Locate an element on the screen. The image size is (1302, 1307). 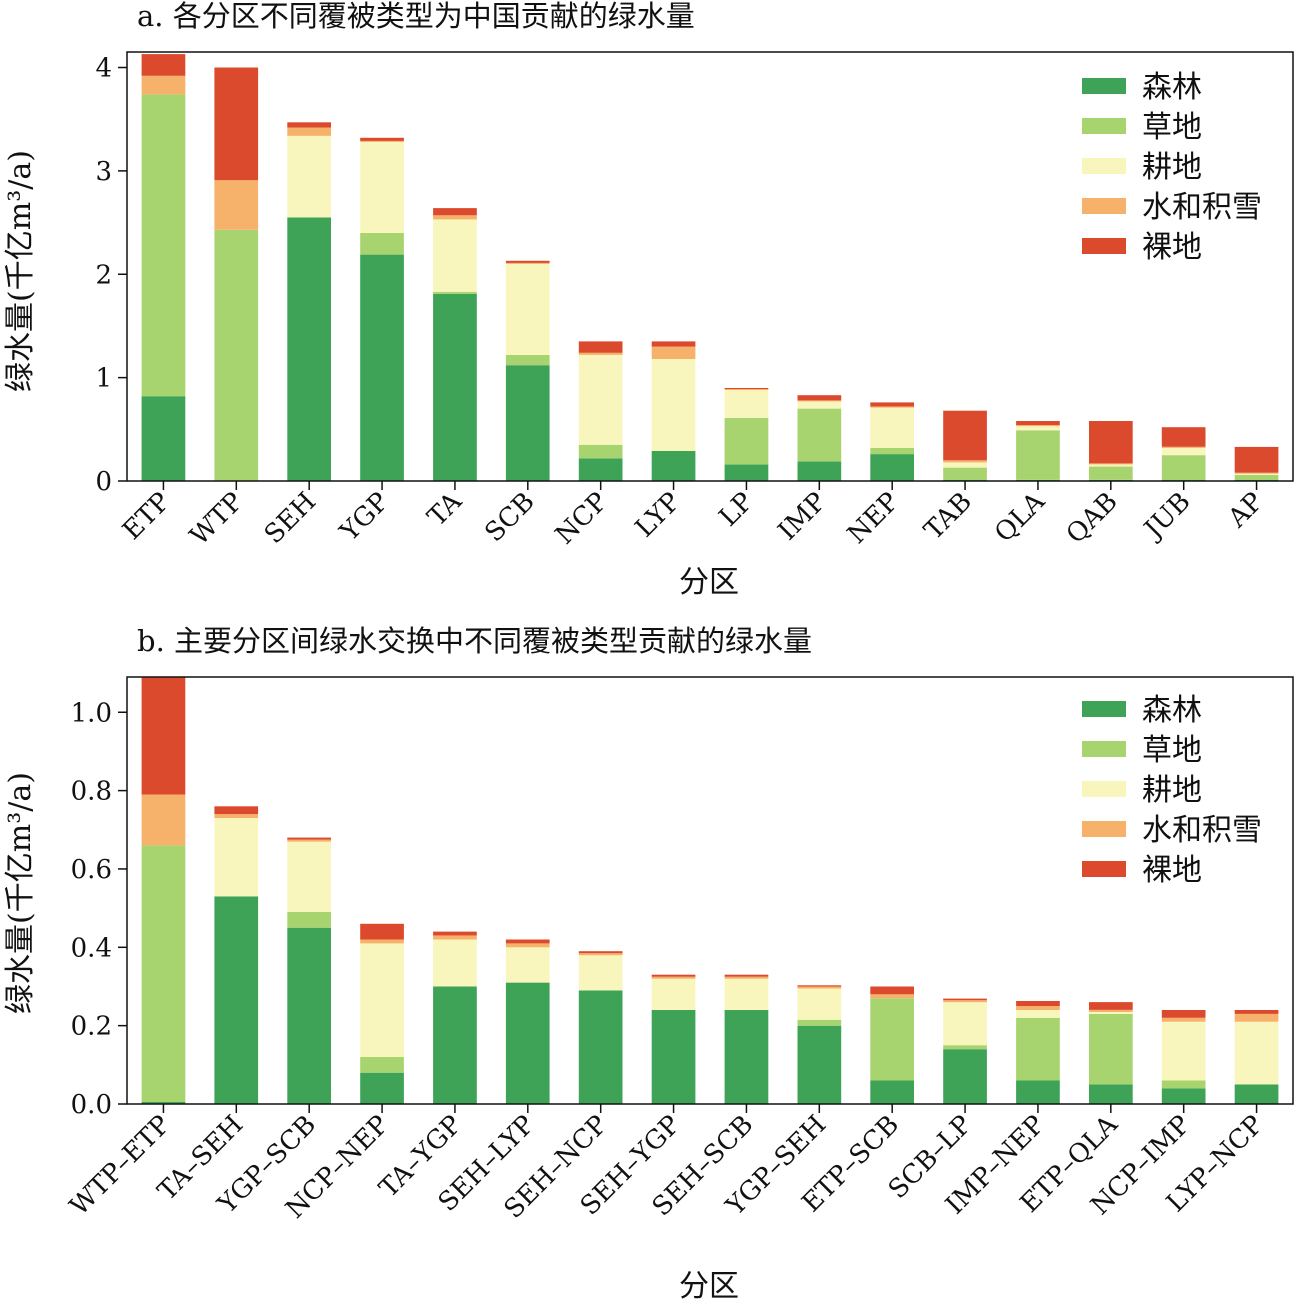
x-tick-label: YGP is located at coordinates (364, 517).